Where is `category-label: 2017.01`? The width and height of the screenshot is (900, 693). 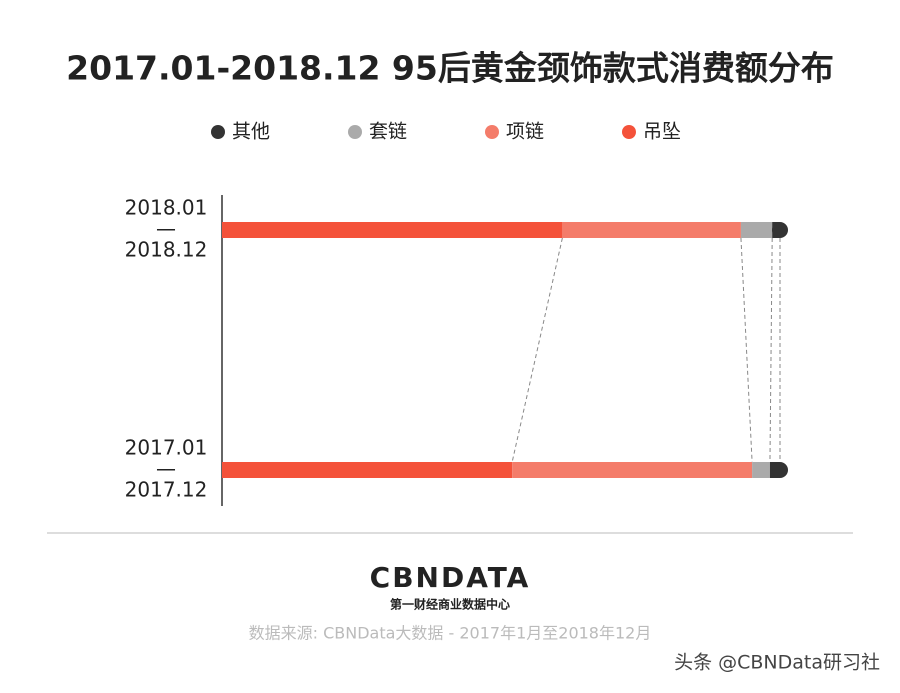 category-label: 2017.01 is located at coordinates (166, 448).